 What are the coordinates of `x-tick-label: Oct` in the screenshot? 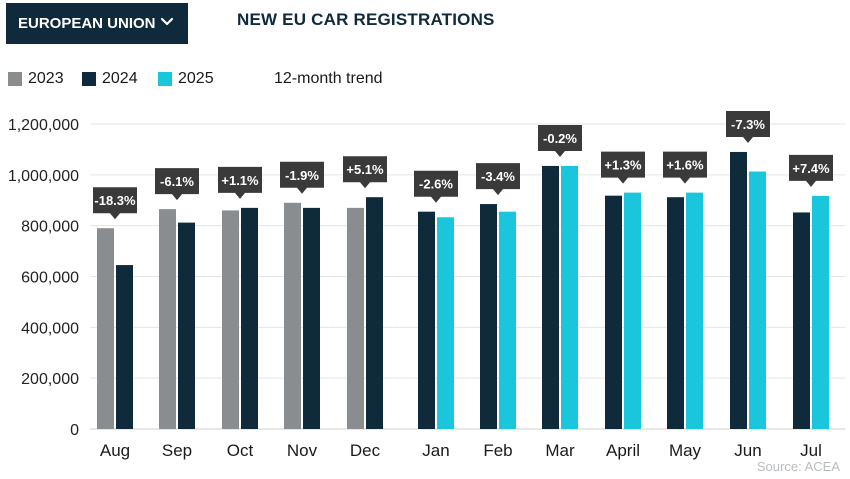 It's located at (240, 450).